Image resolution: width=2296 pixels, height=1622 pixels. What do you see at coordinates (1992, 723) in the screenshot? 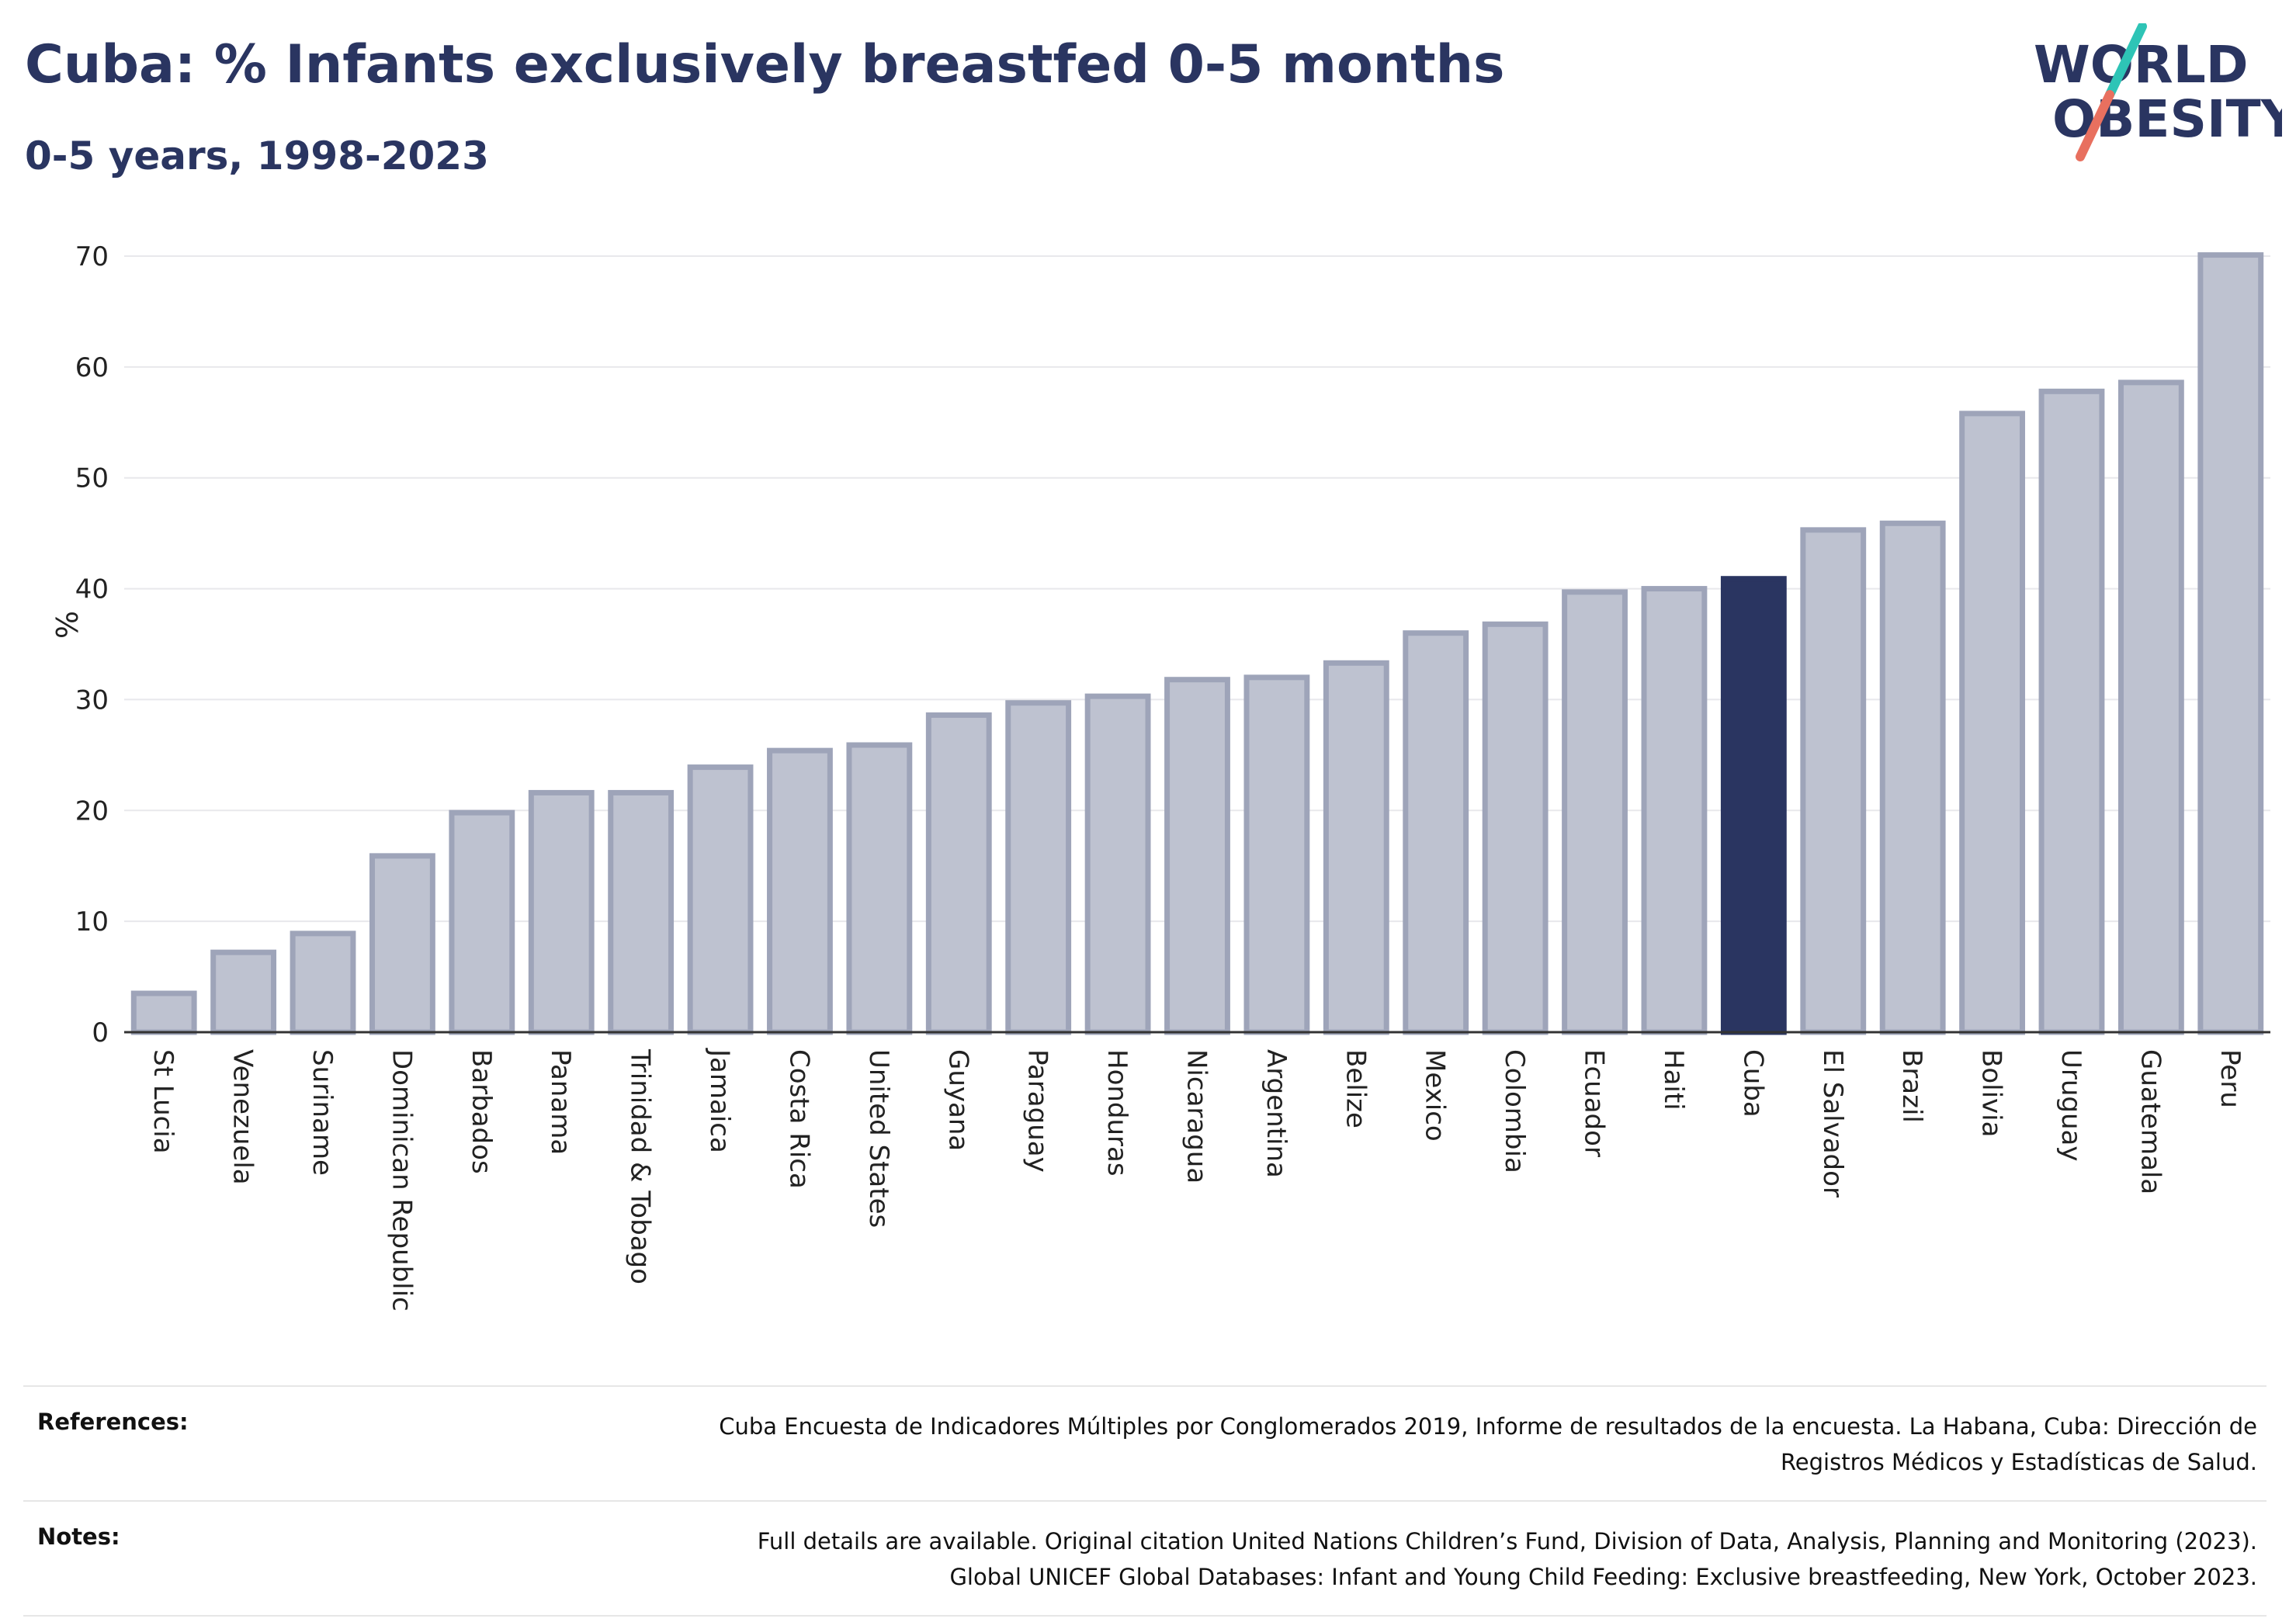
I see `bar-bolivia` at bounding box center [1992, 723].